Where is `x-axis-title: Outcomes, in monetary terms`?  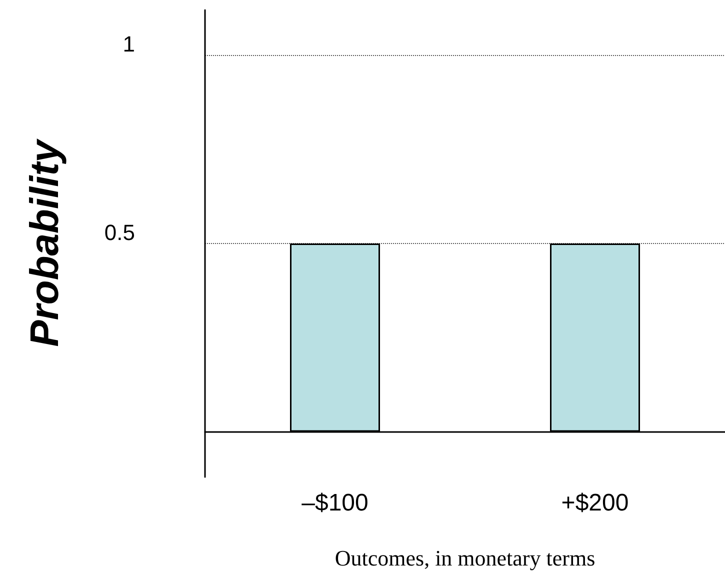 x-axis-title: Outcomes, in monetary terms is located at coordinates (465, 558).